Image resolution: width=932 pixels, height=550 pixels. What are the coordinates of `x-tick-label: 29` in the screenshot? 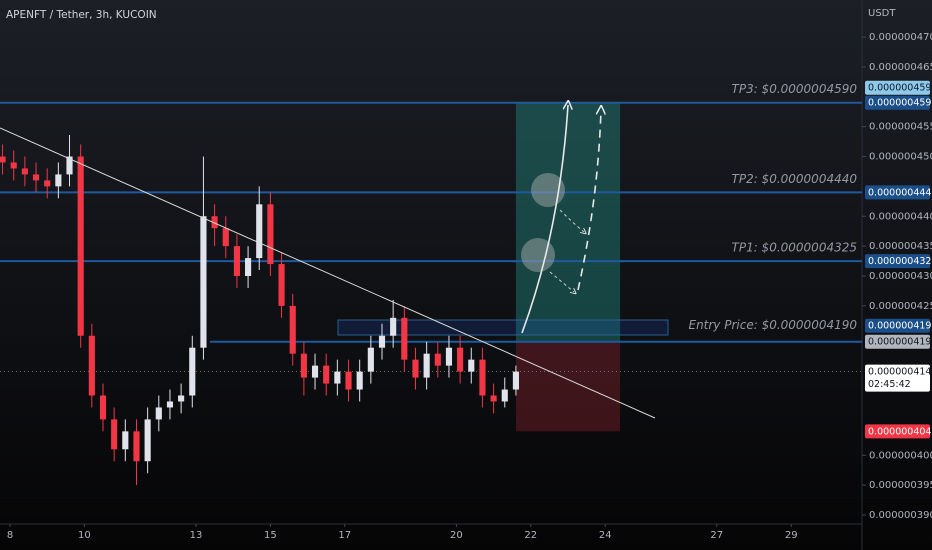 It's located at (791, 535).